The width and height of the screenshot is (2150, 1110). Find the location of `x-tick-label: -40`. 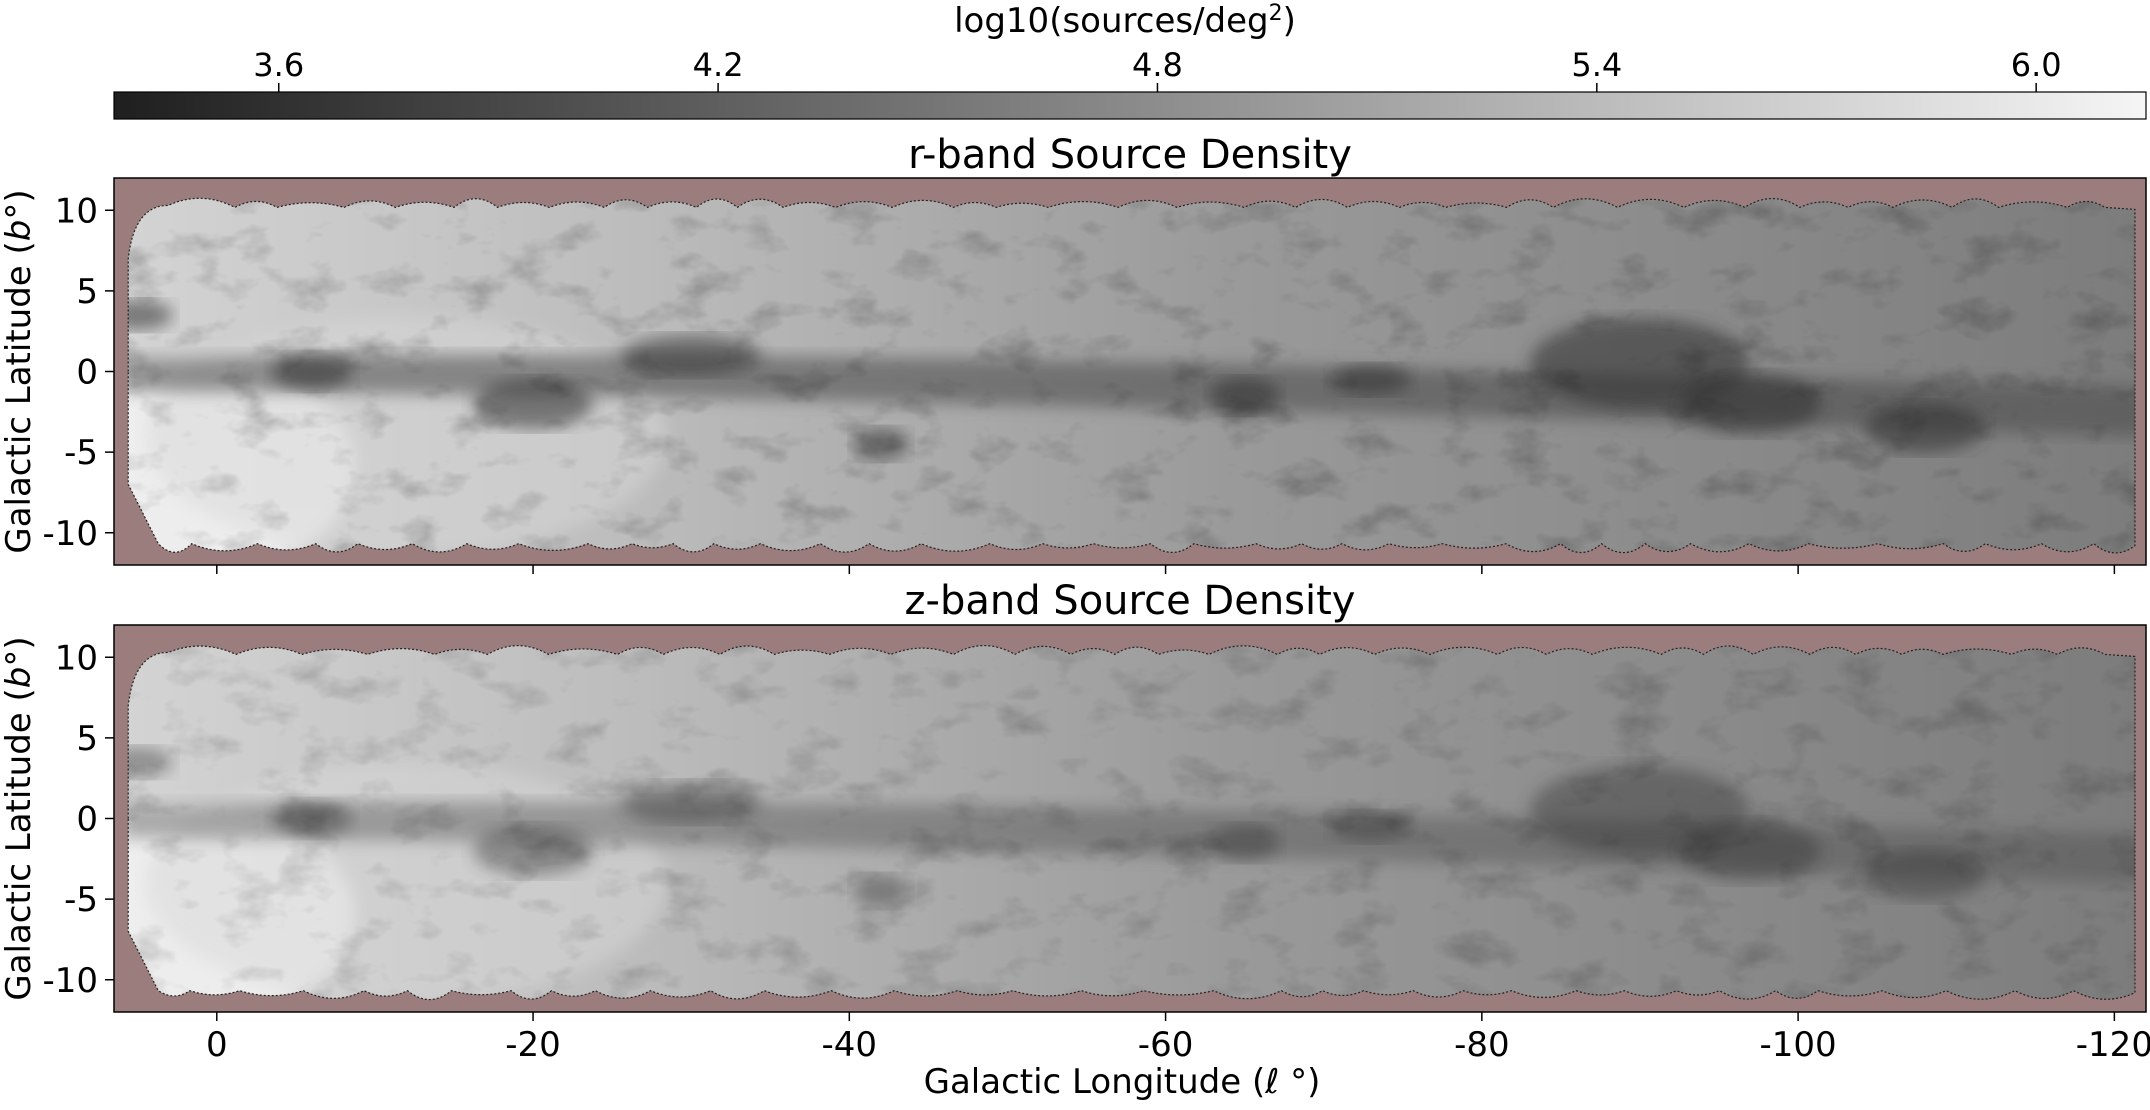

x-tick-label: -40 is located at coordinates (850, 1045).